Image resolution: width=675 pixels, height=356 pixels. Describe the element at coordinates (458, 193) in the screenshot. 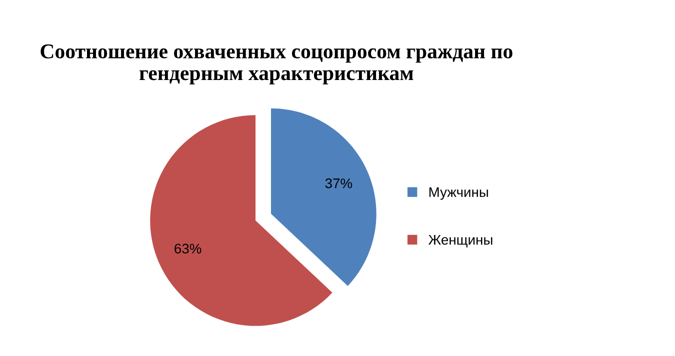

I see `legend-label: Мужчины` at that location.